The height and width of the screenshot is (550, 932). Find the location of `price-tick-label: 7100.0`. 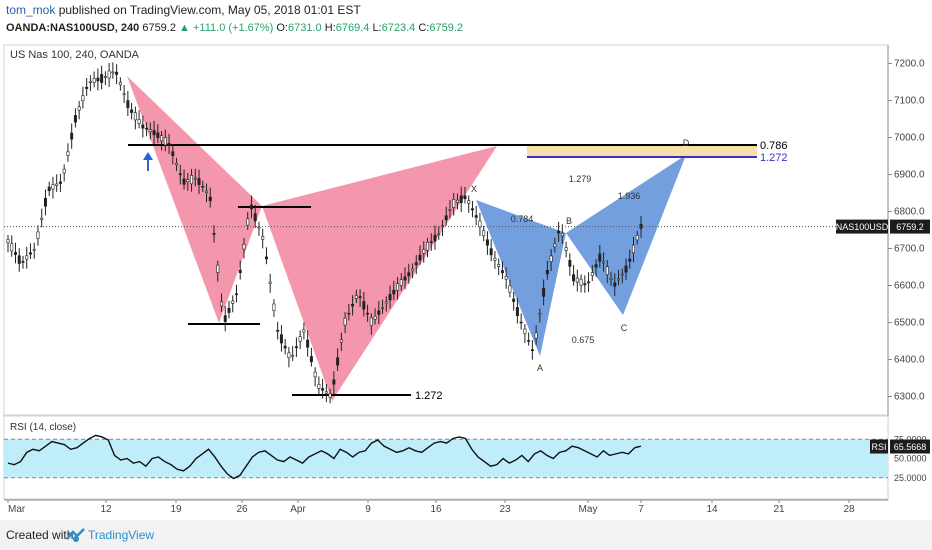

price-tick-label: 7100.0 is located at coordinates (909, 101).